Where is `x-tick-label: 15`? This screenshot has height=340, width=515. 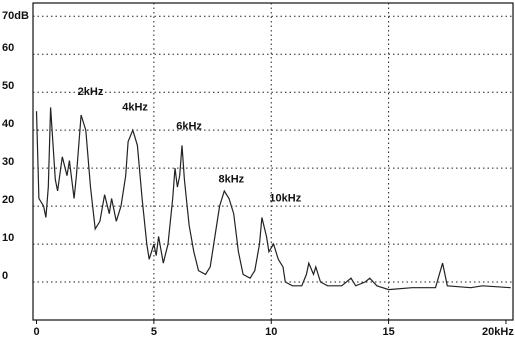 x-tick-label: 15 is located at coordinates (388, 332).